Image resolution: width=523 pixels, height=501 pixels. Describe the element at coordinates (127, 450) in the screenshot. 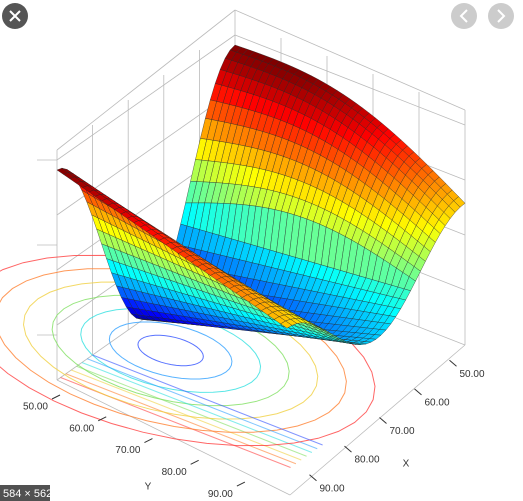

I see `y-tick-label: 70.00` at that location.